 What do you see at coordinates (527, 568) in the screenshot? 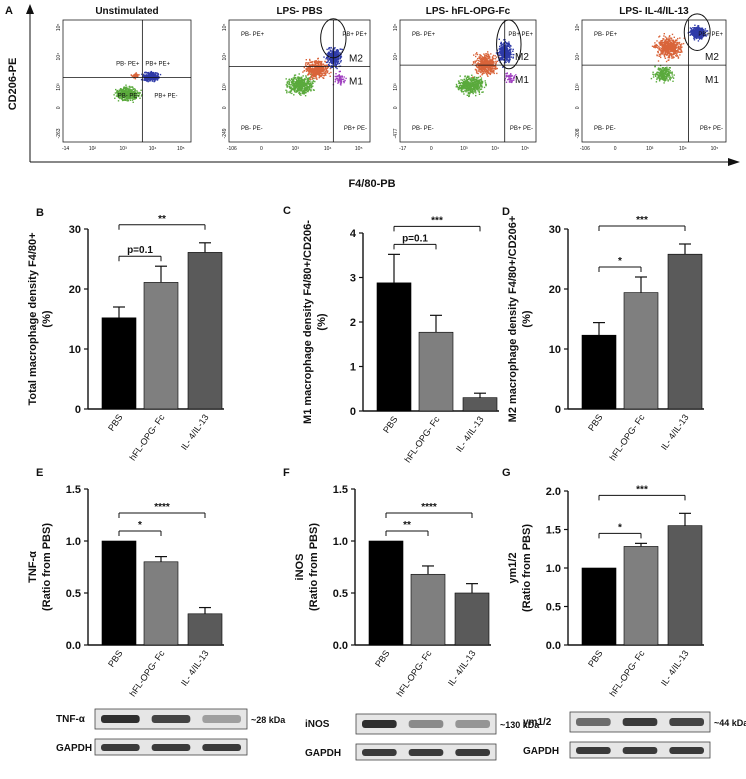
I see `y-axis-label: (Ratio from PBS)` at bounding box center [527, 568].